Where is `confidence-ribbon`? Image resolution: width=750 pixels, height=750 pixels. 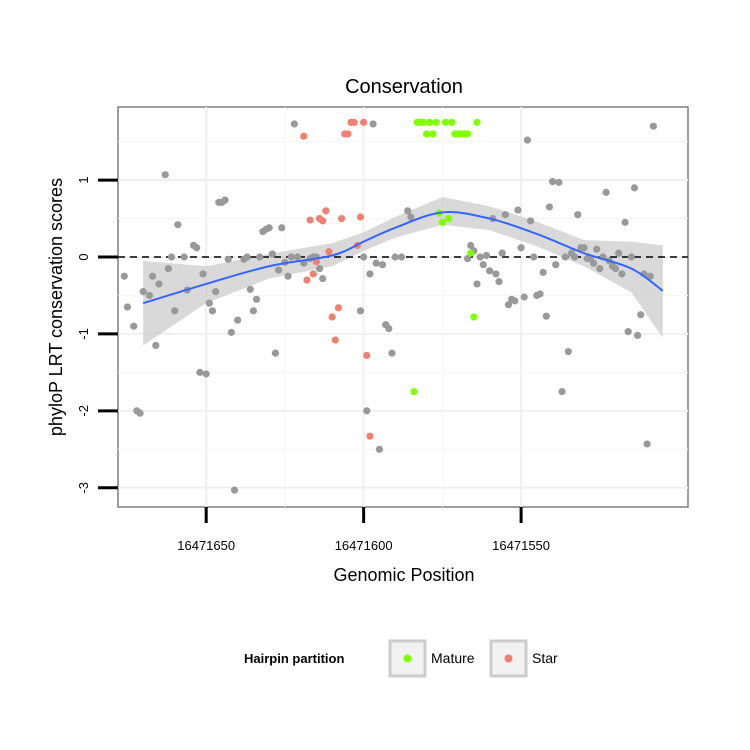 confidence-ribbon is located at coordinates (403, 271).